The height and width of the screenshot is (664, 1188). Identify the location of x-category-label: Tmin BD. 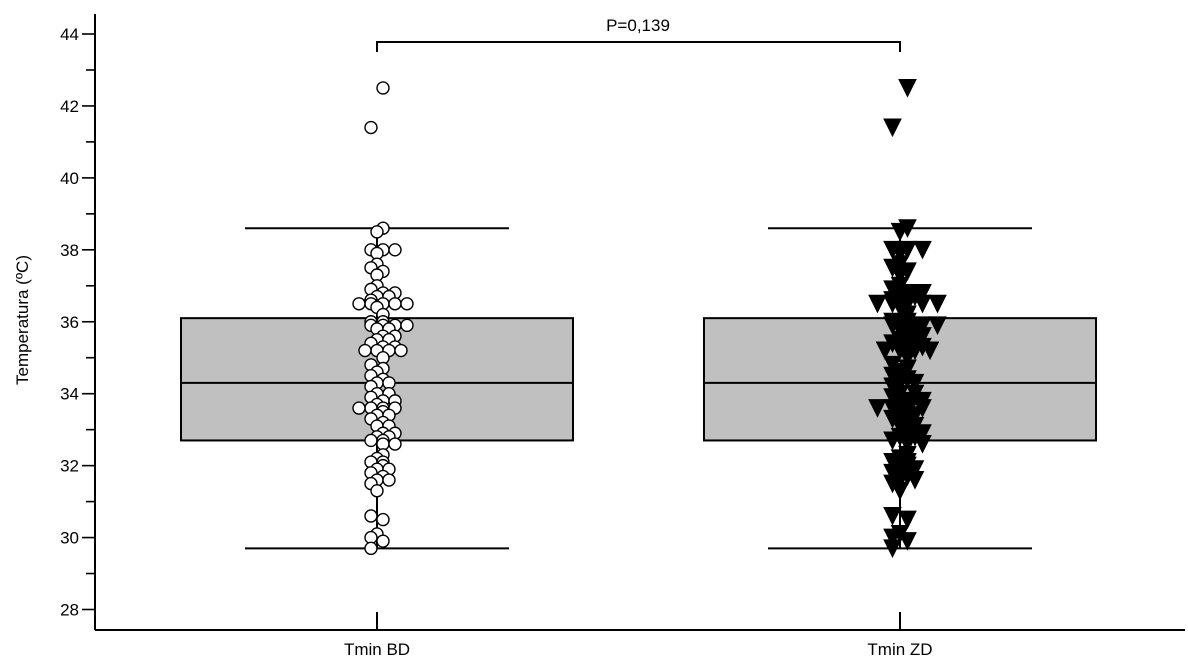
(377, 649).